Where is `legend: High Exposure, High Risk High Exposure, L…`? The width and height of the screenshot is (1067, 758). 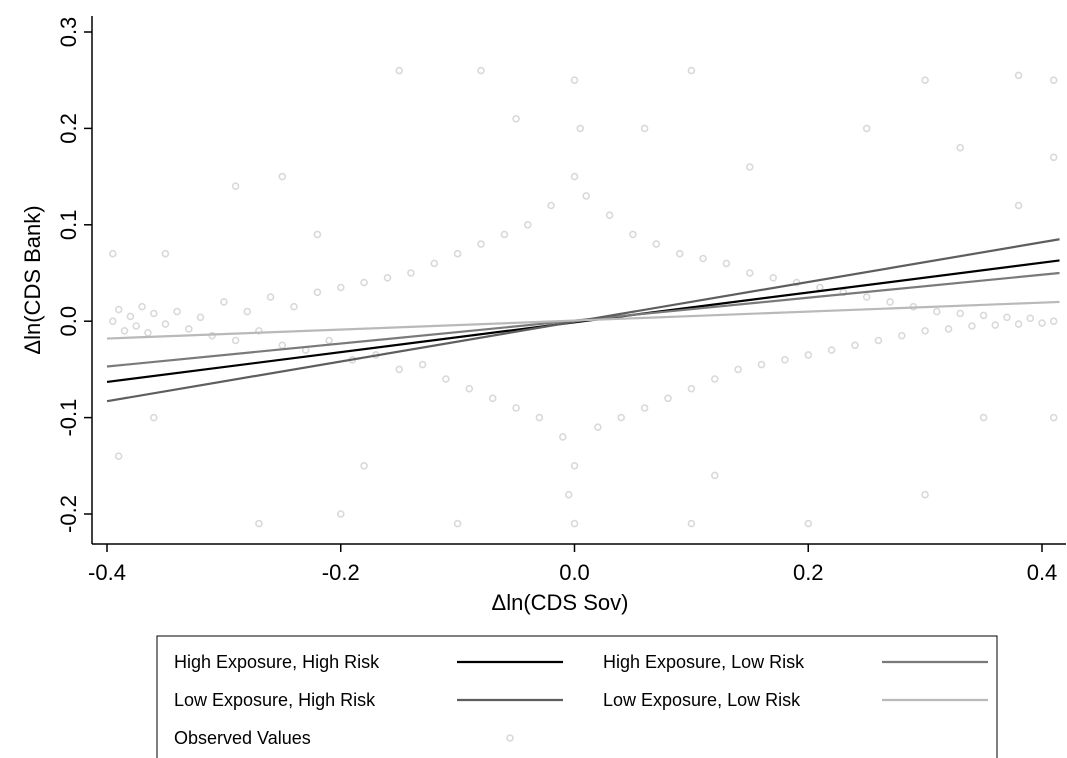 legend: High Exposure, High Risk High Exposure, L… is located at coordinates (577, 696).